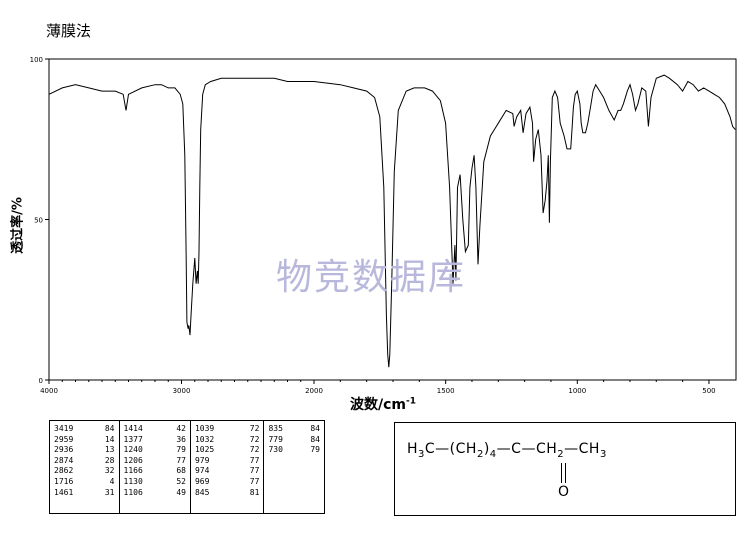 This screenshot has height=539, width=748. What do you see at coordinates (84, 440) in the screenshot?
I see `peak-table-row: 2959 14` at bounding box center [84, 440].